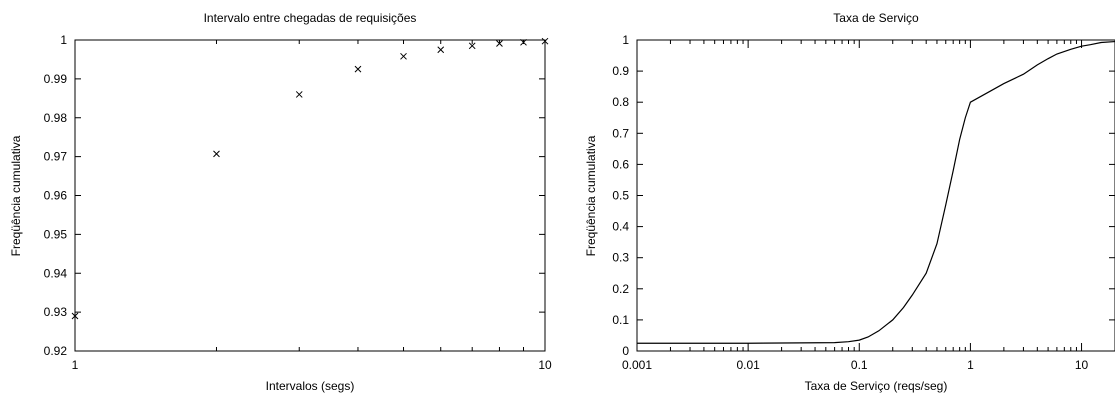  Describe the element at coordinates (876, 18) in the screenshot. I see `chart2-title: Taxa de Serviço` at that location.